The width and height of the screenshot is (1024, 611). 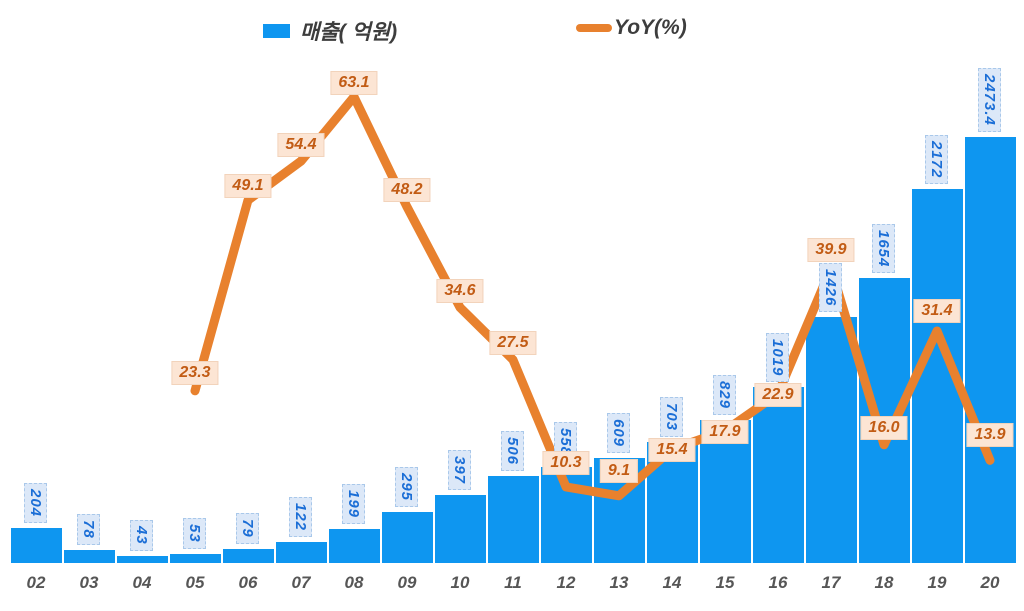 What do you see at coordinates (937, 582) in the screenshot?
I see `x-axis-label-19: 19` at bounding box center [937, 582].